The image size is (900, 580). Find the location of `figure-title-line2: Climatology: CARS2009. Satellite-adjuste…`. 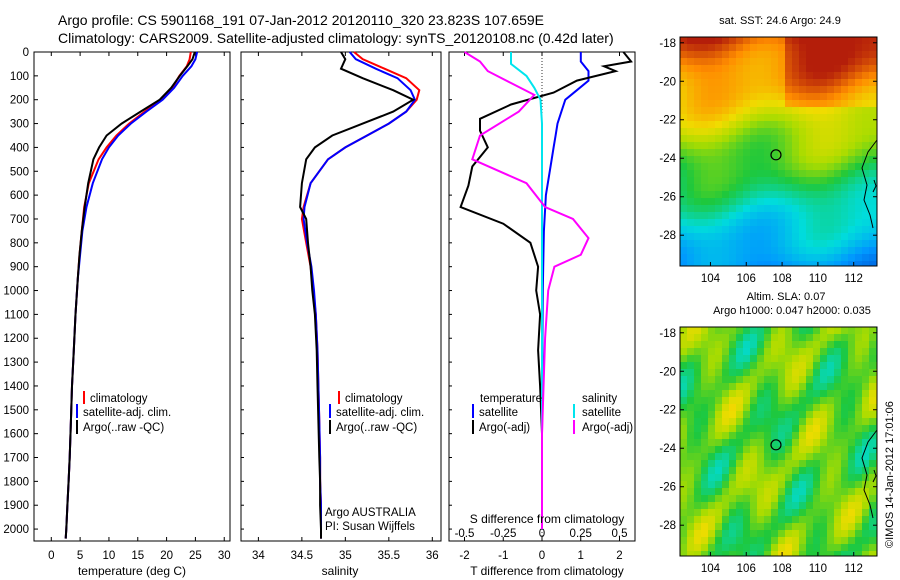

figure-title-line2: Climatology: CARS2009. Satellite-adjuste… is located at coordinates (336, 38).